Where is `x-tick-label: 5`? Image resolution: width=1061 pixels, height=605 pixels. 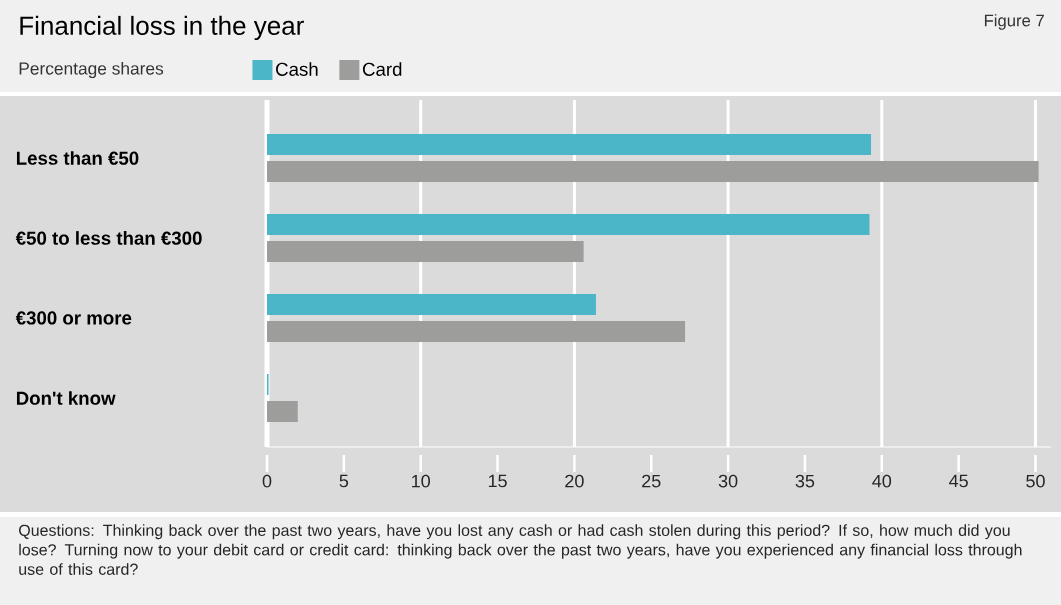 x-tick-label: 5 is located at coordinates (344, 481).